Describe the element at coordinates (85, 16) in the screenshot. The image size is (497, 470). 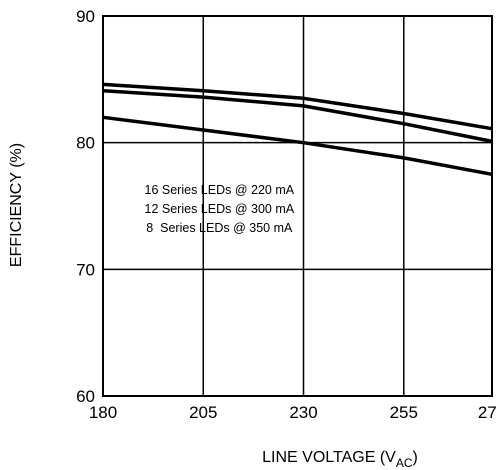
I see `y-tick-label: 90` at that location.